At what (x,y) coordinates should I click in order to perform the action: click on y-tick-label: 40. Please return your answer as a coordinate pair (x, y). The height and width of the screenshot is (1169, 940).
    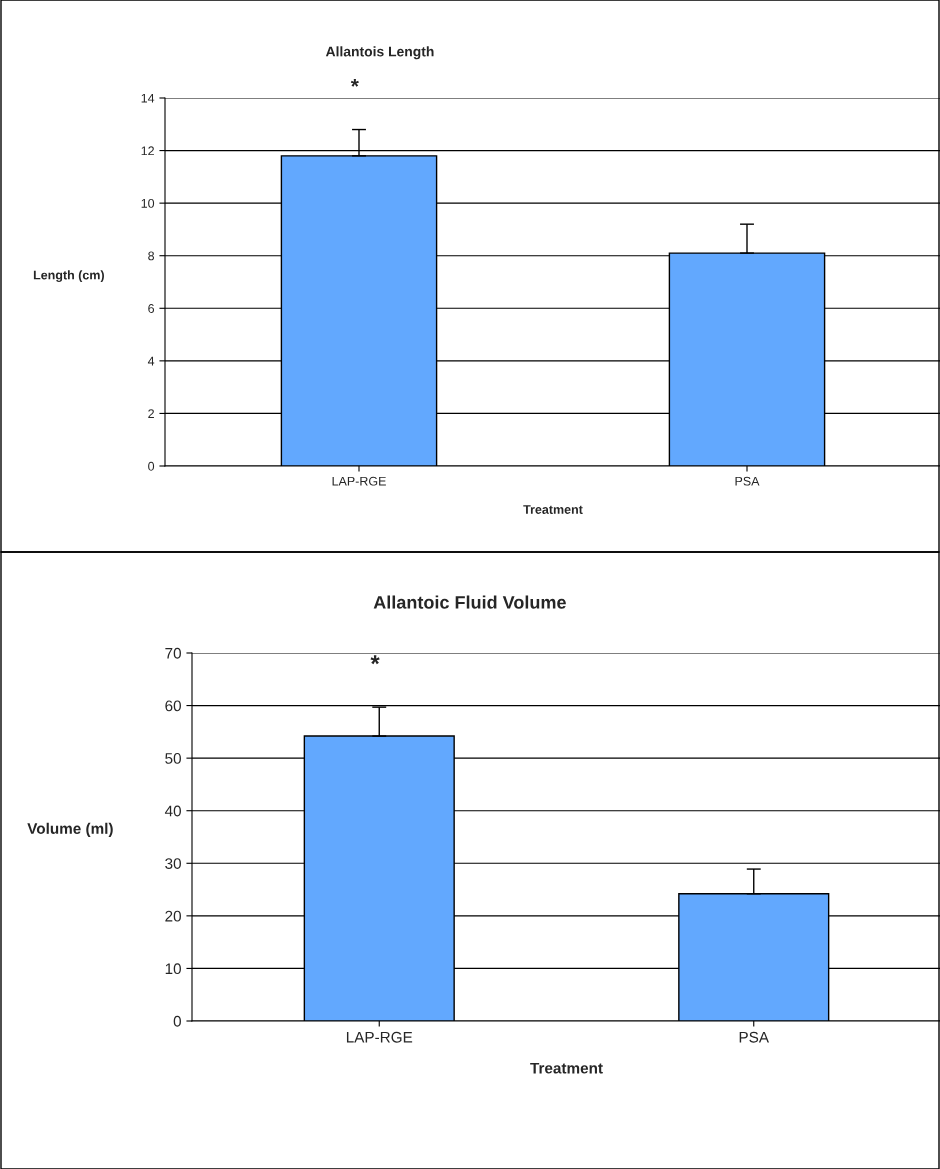
    Looking at the image, I should click on (172, 811).